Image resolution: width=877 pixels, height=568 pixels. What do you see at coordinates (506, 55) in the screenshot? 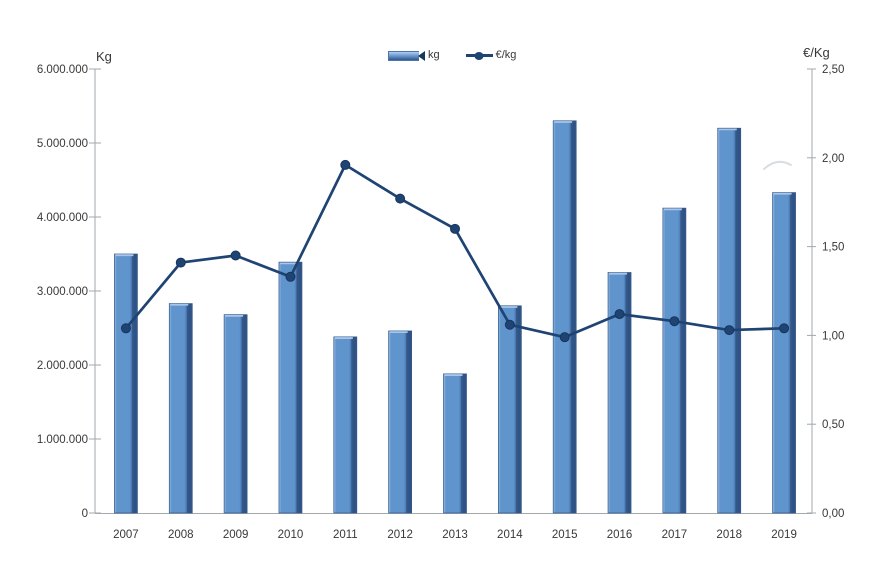
I see `legend-label-eur-per-kg: €/kg` at bounding box center [506, 55].